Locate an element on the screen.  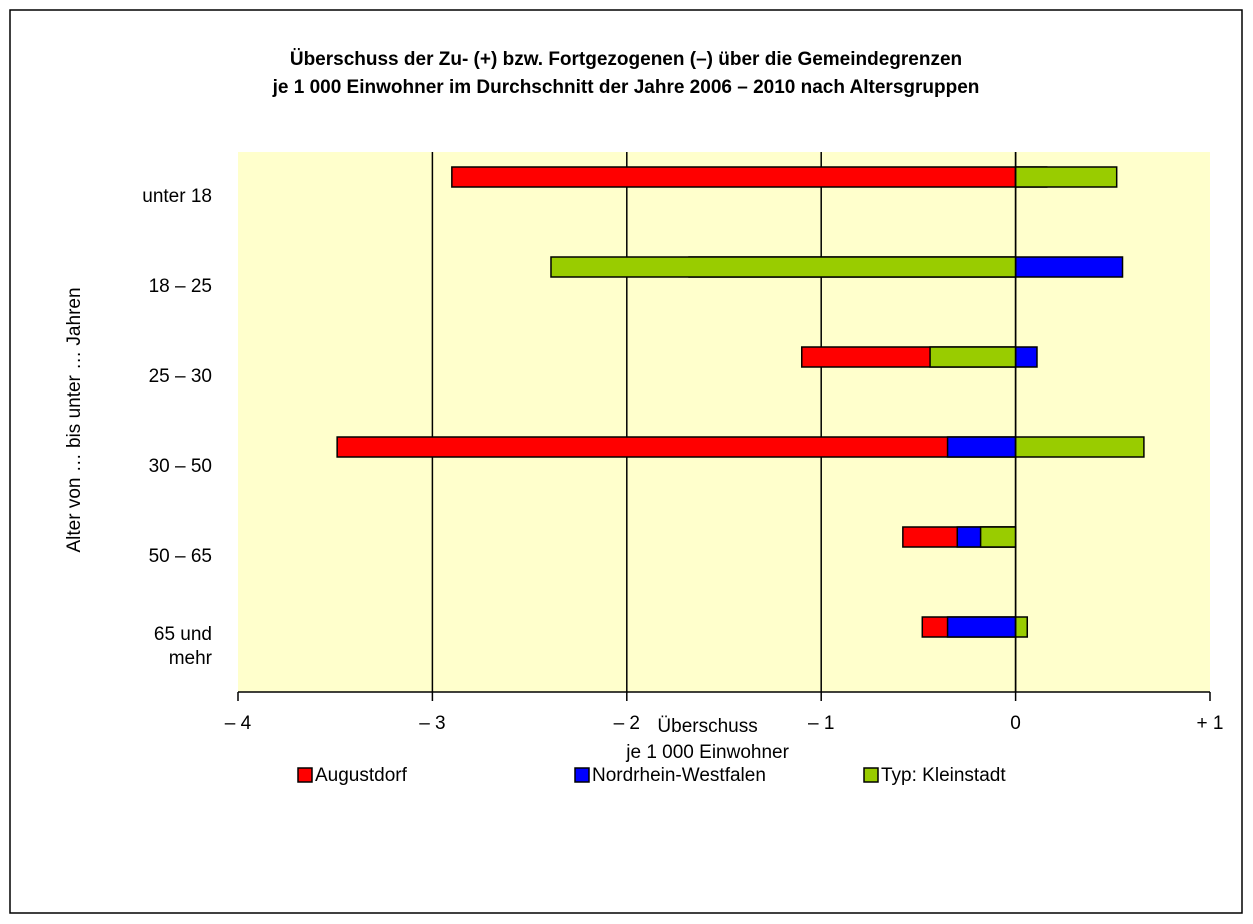
x-tick-label: – 1 is located at coordinates (821, 723).